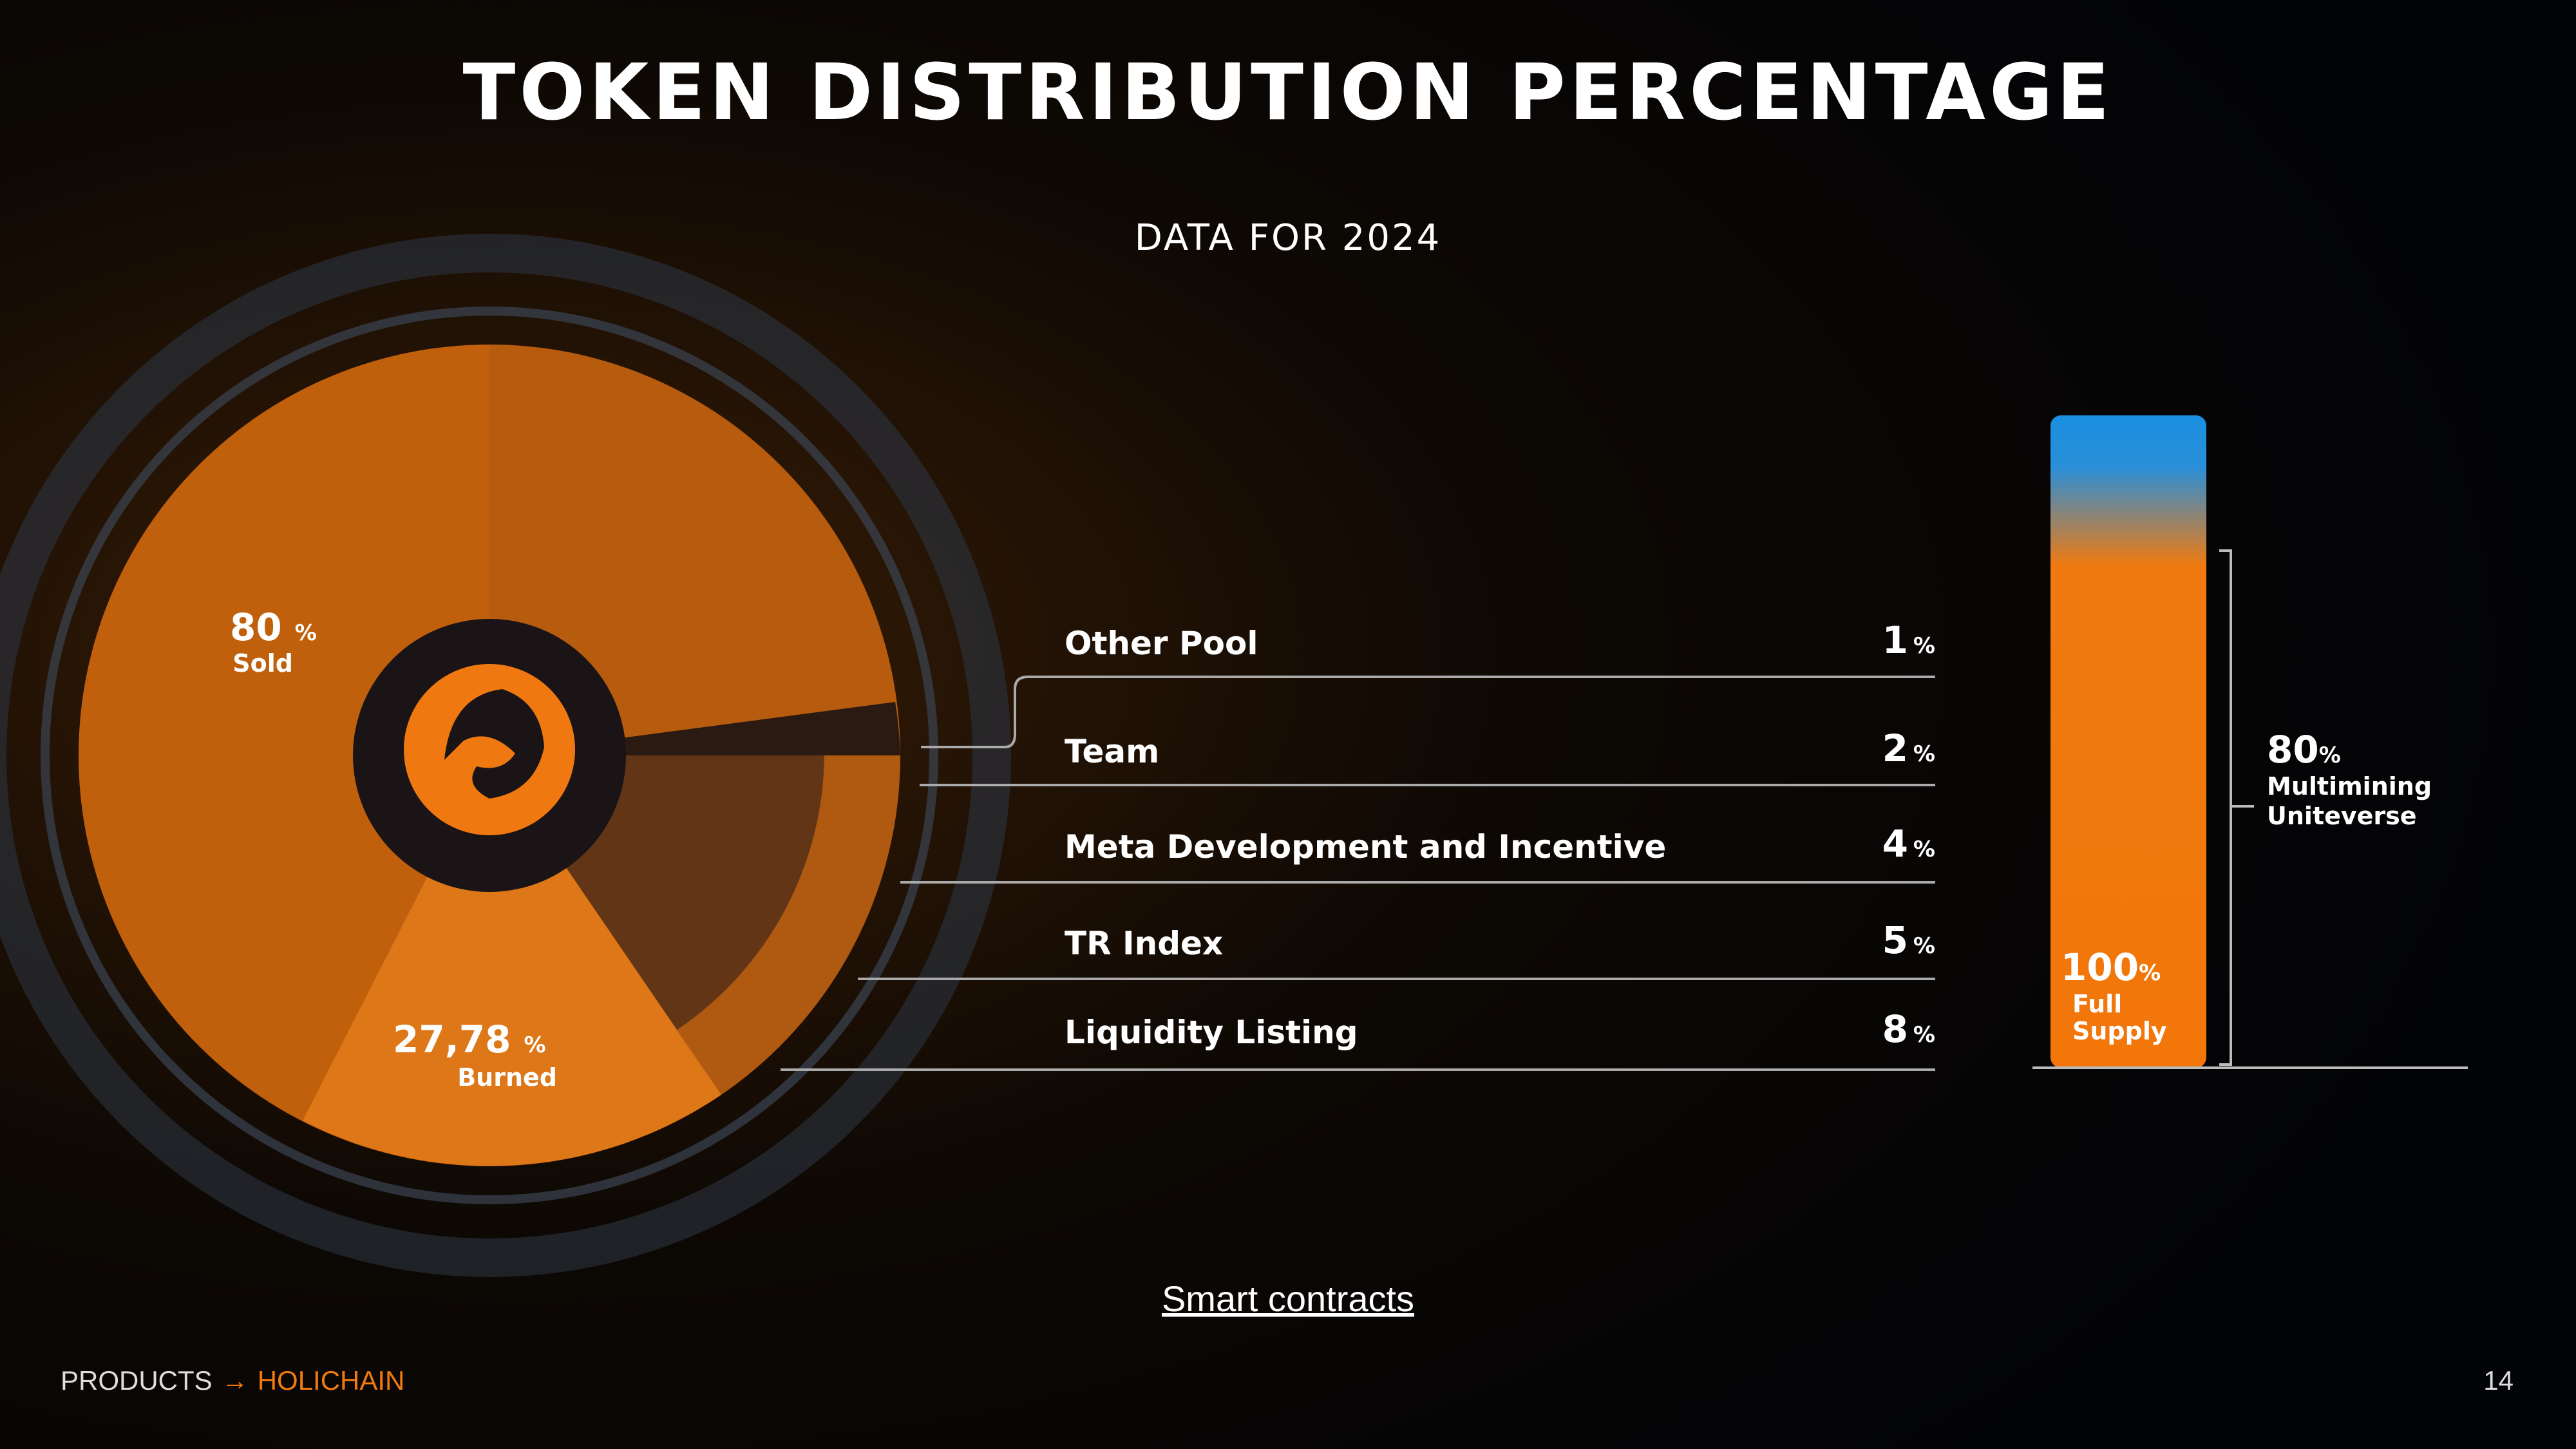 This screenshot has width=2576, height=1449. I want to click on row-value: 1, so click(1895, 640).